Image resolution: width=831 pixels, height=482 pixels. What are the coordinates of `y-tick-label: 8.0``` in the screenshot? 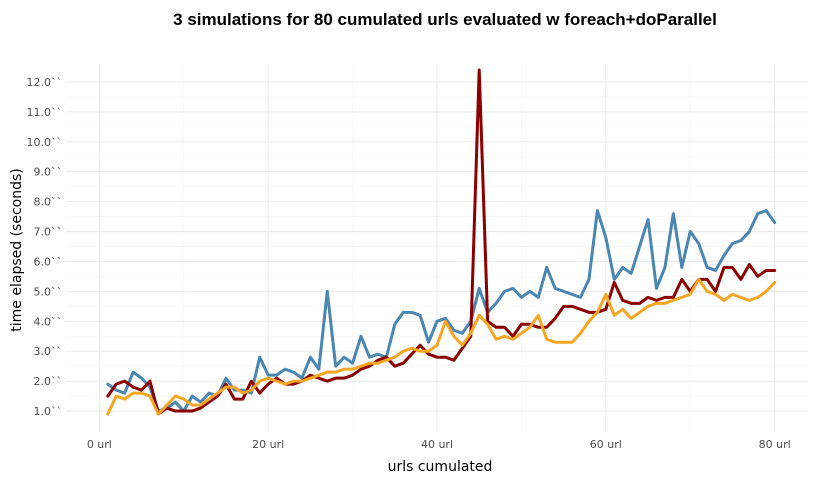 It's located at (48, 202).